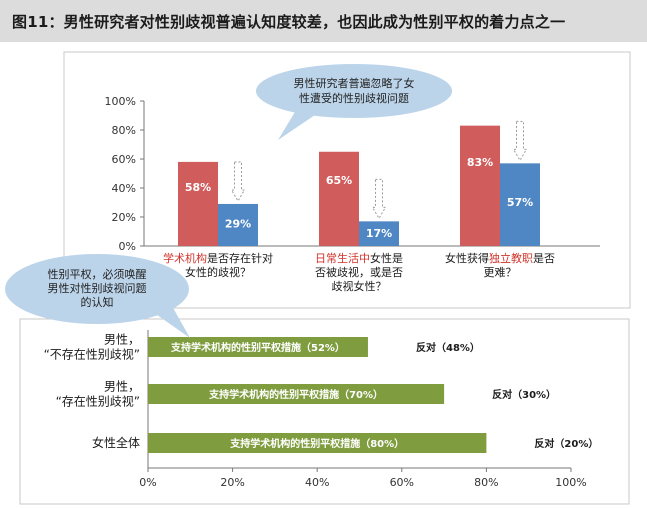 The height and width of the screenshot is (509, 647). What do you see at coordinates (467, 258) in the screenshot?
I see `category-label-segment: 女性获得` at bounding box center [467, 258].